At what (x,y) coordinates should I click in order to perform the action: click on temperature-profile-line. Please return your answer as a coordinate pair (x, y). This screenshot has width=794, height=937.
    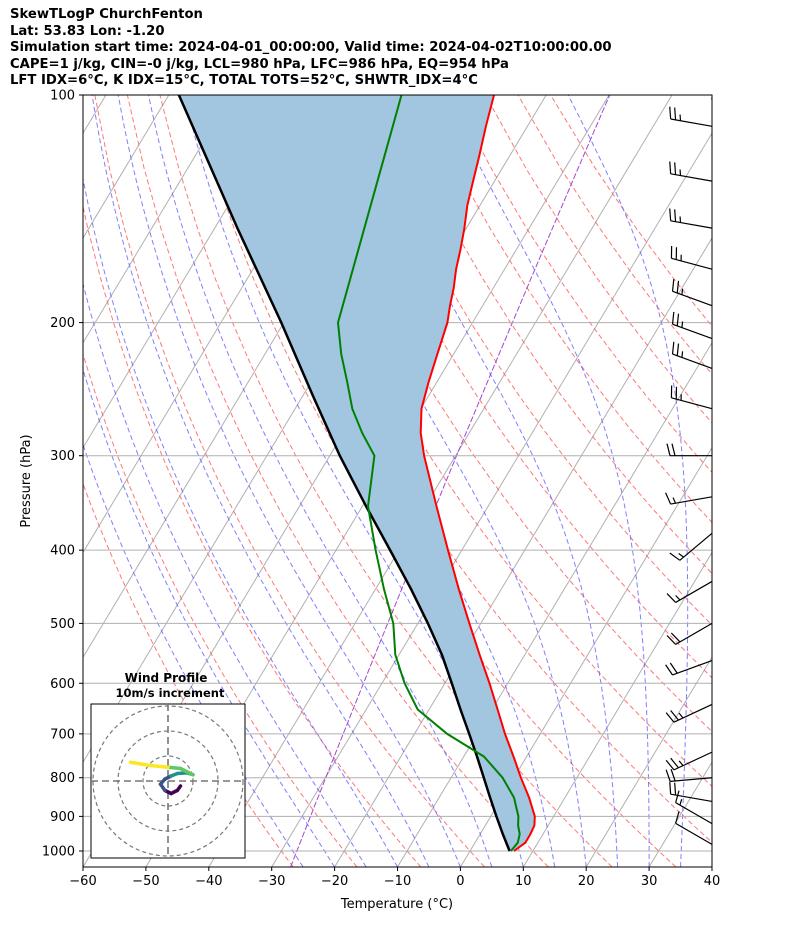
    Looking at the image, I should click on (477, 473).